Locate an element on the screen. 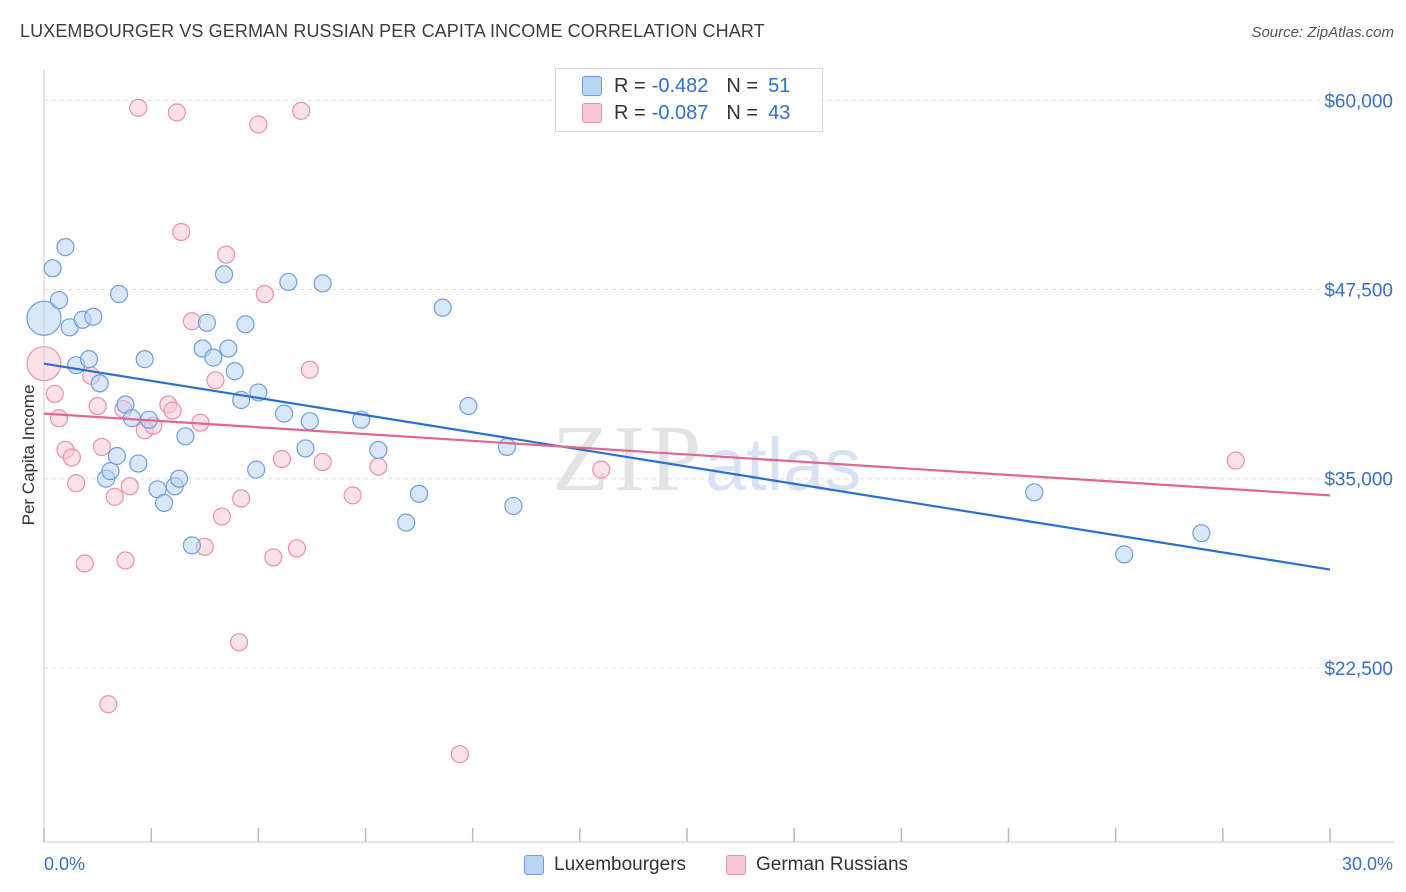 Image resolution: width=1406 pixels, height=892 pixels. y-tick-label: $60,000 is located at coordinates (1358, 101).